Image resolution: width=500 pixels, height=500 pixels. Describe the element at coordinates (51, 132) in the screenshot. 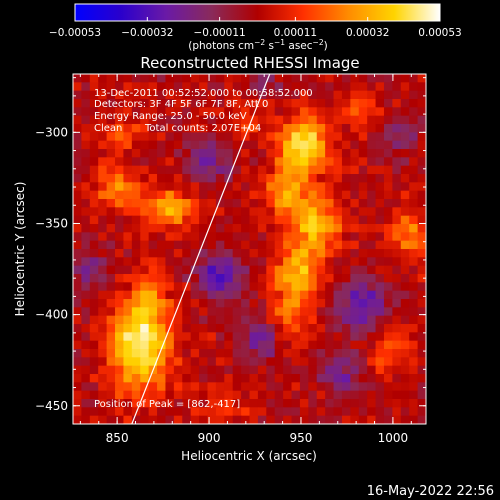

I see `y-tick-label: −300` at that location.